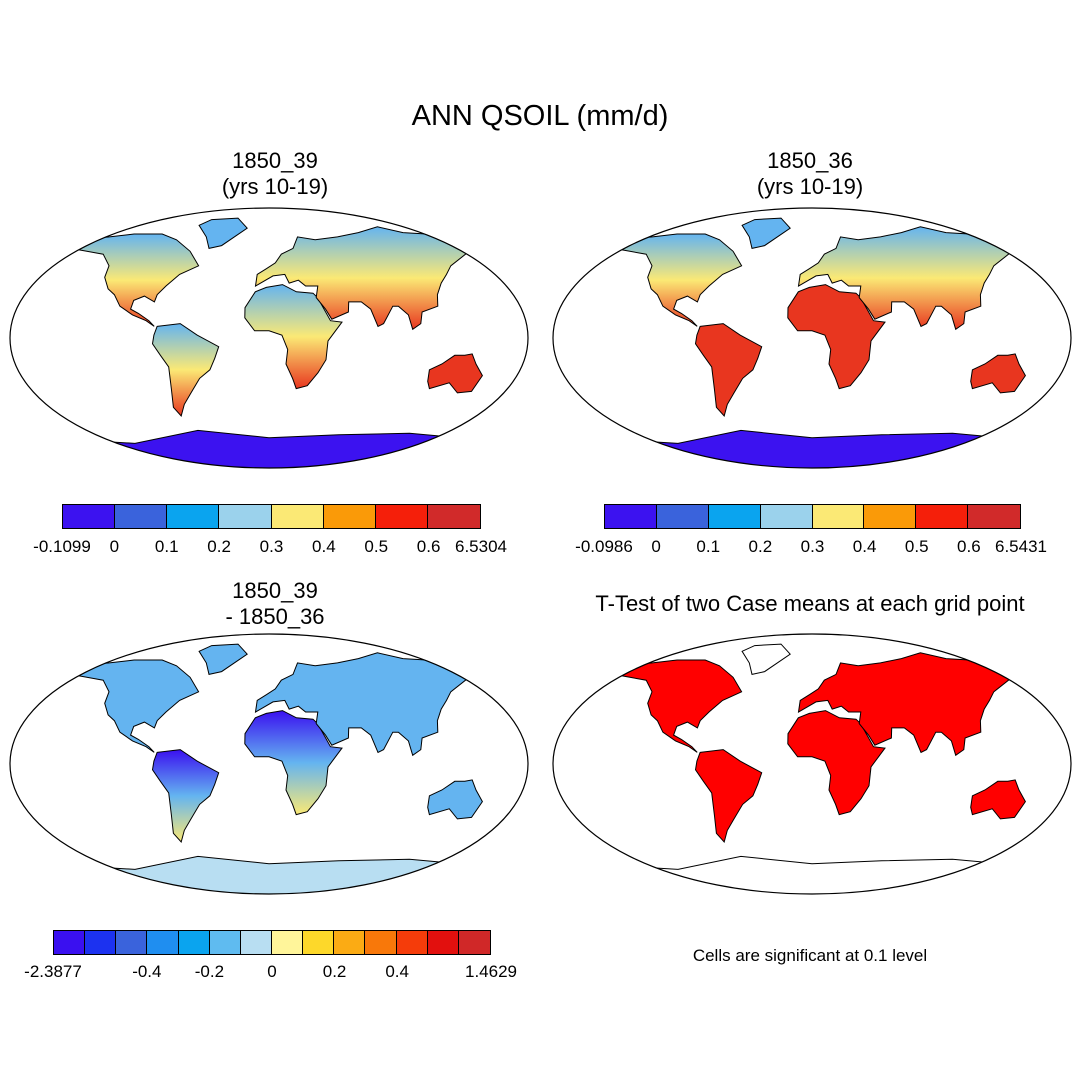  I want to click on panel-2-title-line2: (yrs 10-19), so click(810, 186).